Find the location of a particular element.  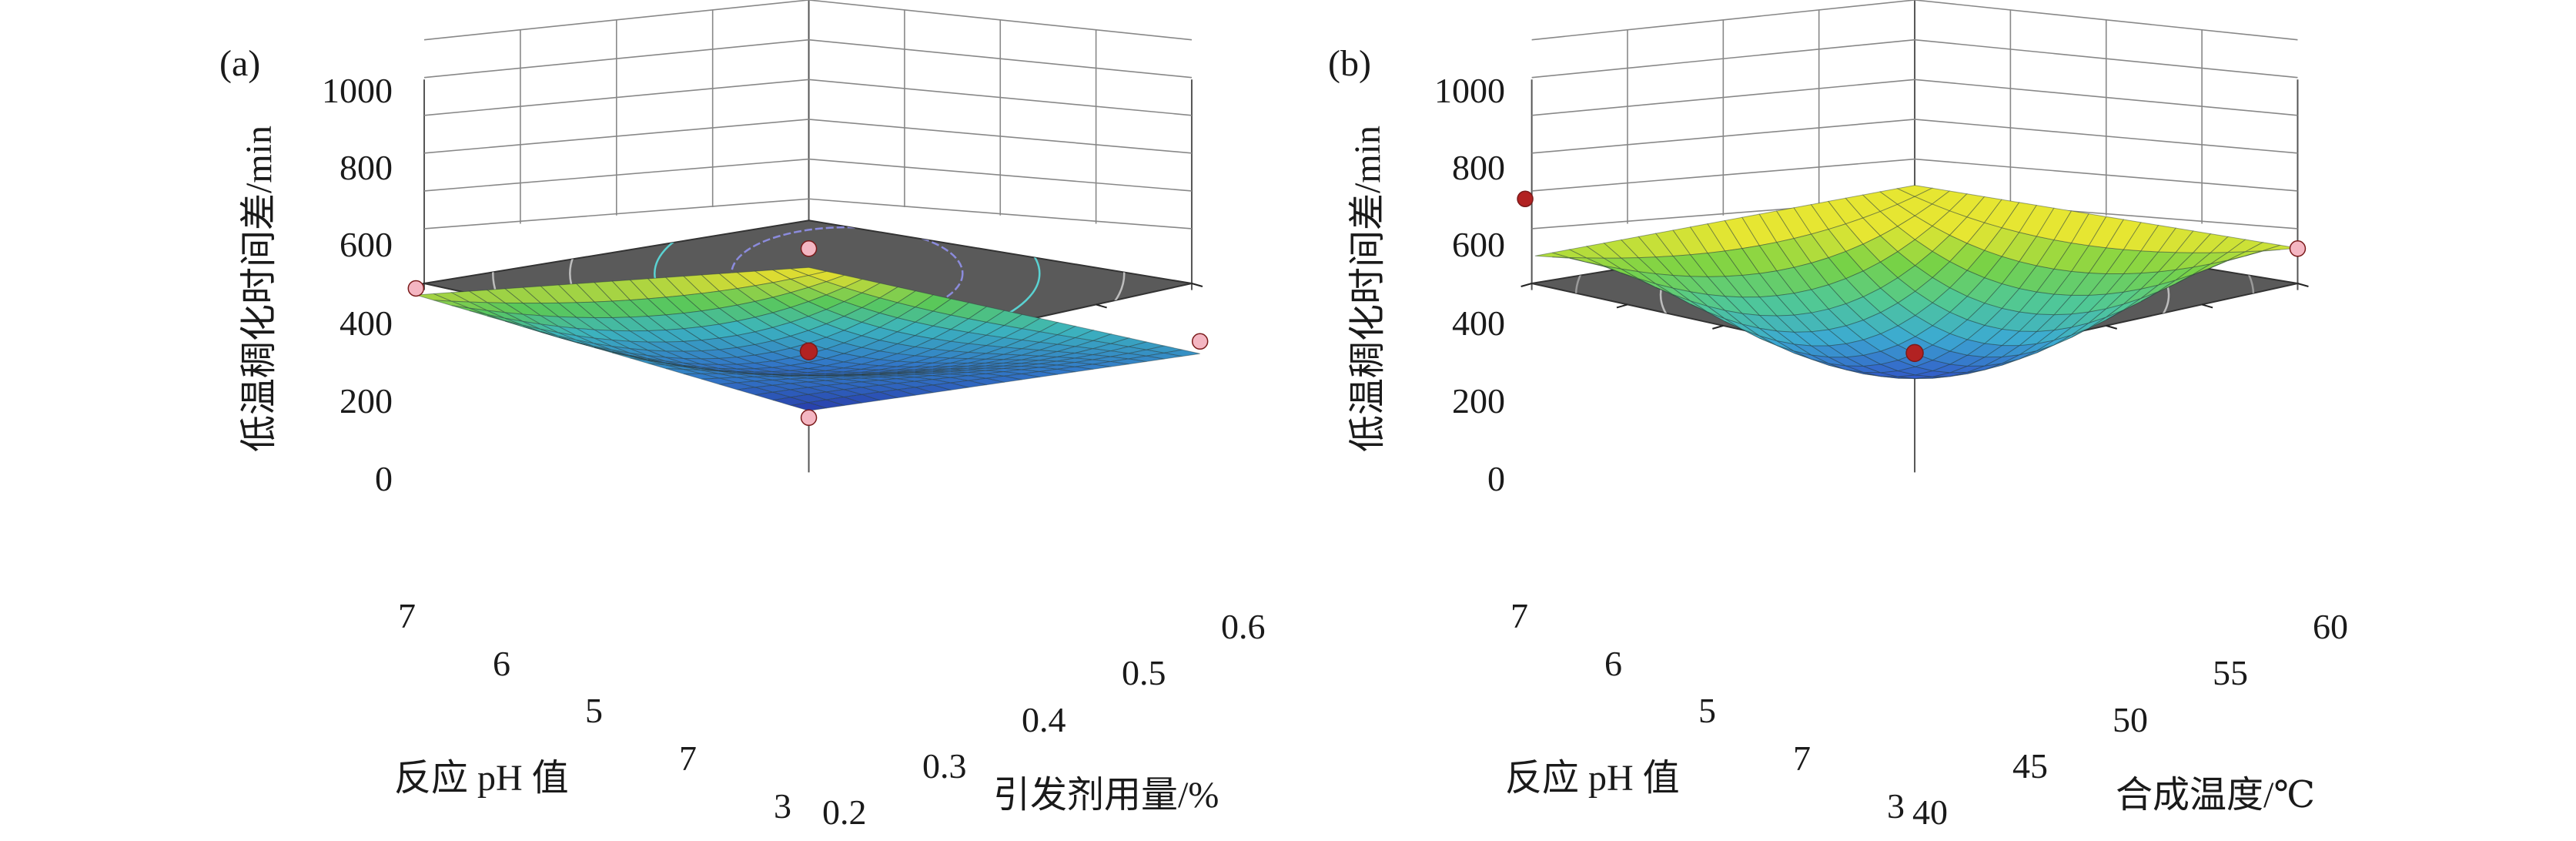

panel-b-z-tick: 0 is located at coordinates (1496, 478).